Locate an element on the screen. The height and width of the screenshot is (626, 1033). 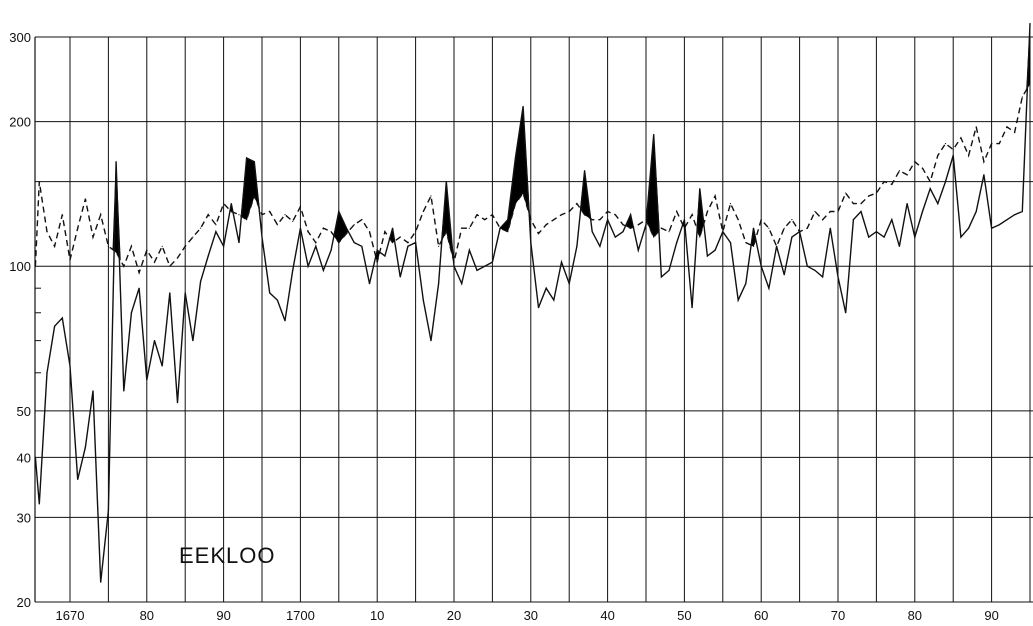
x-tick-label: 20 is located at coordinates (454, 615).